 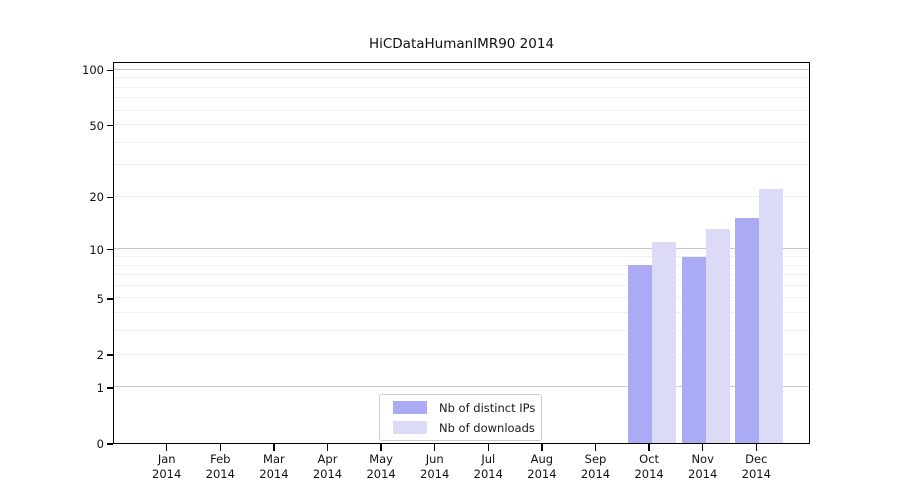 What do you see at coordinates (488, 447) in the screenshot?
I see `x-axis-tick-jul` at bounding box center [488, 447].